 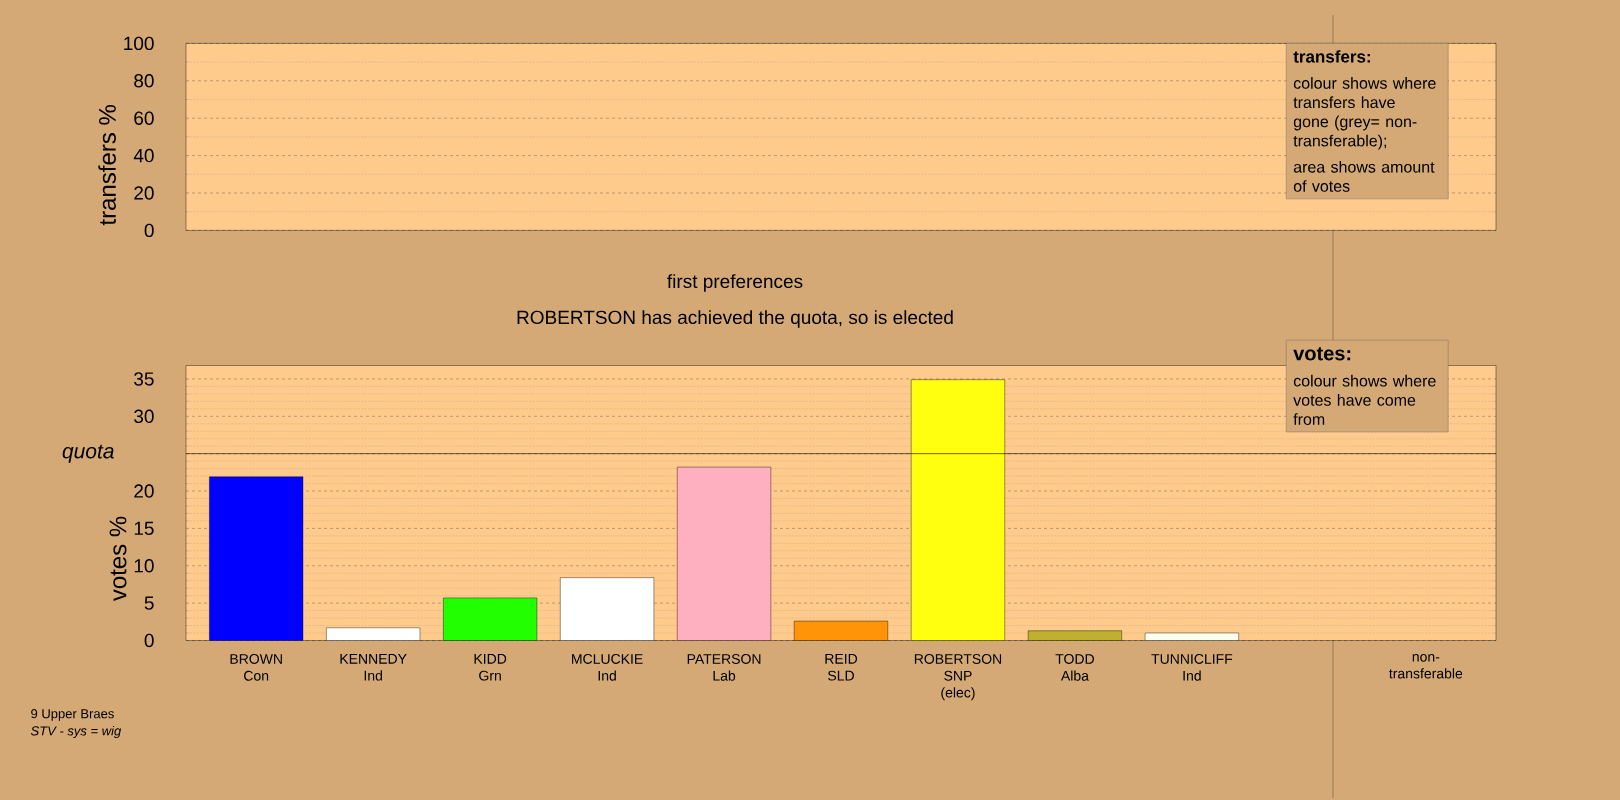 I want to click on x-tick-label: ROBERTSON SNP (elec), so click(x=958, y=677).